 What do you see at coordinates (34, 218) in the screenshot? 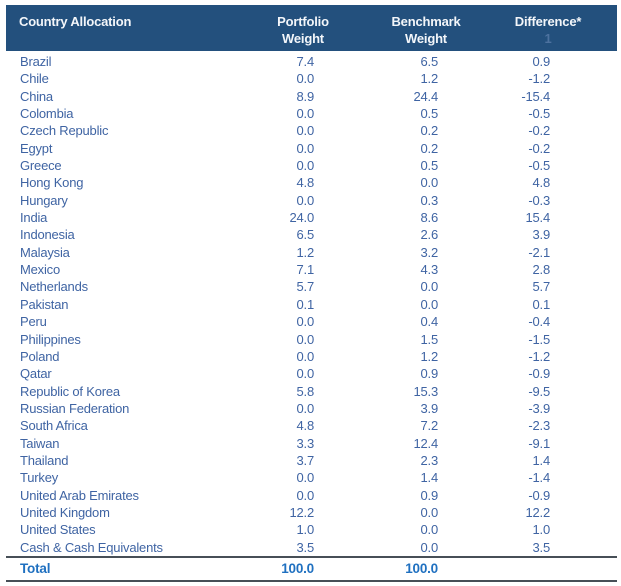
I see `country-cell: India` at bounding box center [34, 218].